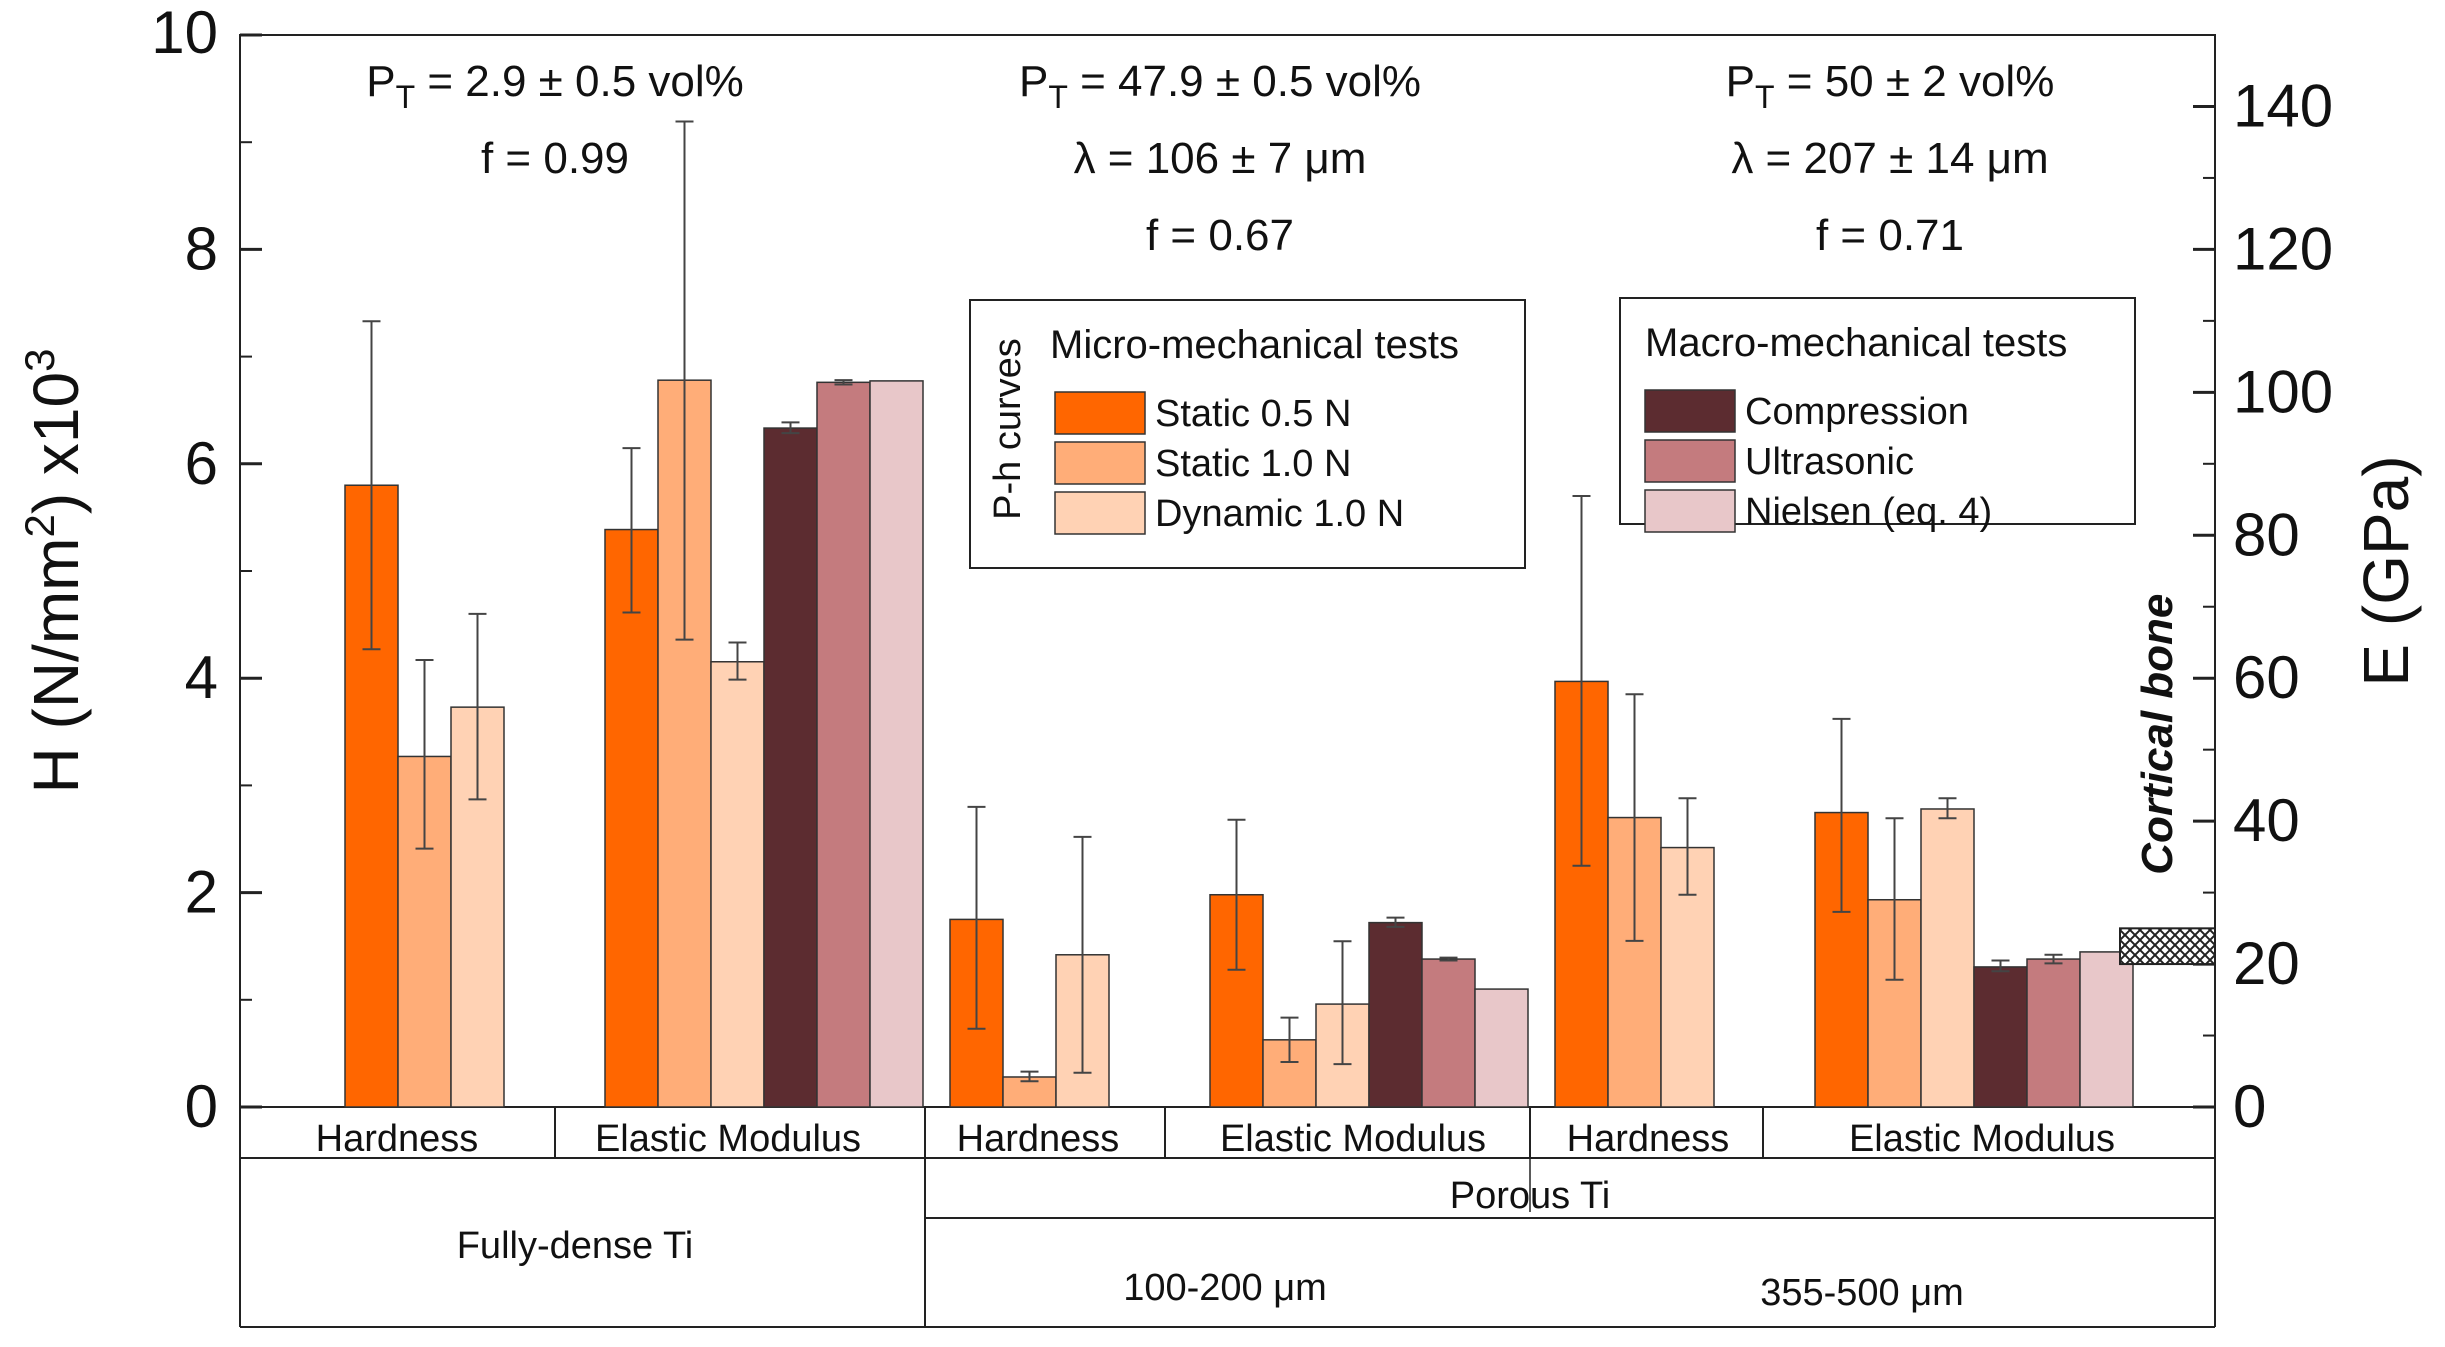 The image size is (2445, 1347). What do you see at coordinates (1980, 158) in the screenshot?
I see `annotation-text: 14 μm` at bounding box center [1980, 158].